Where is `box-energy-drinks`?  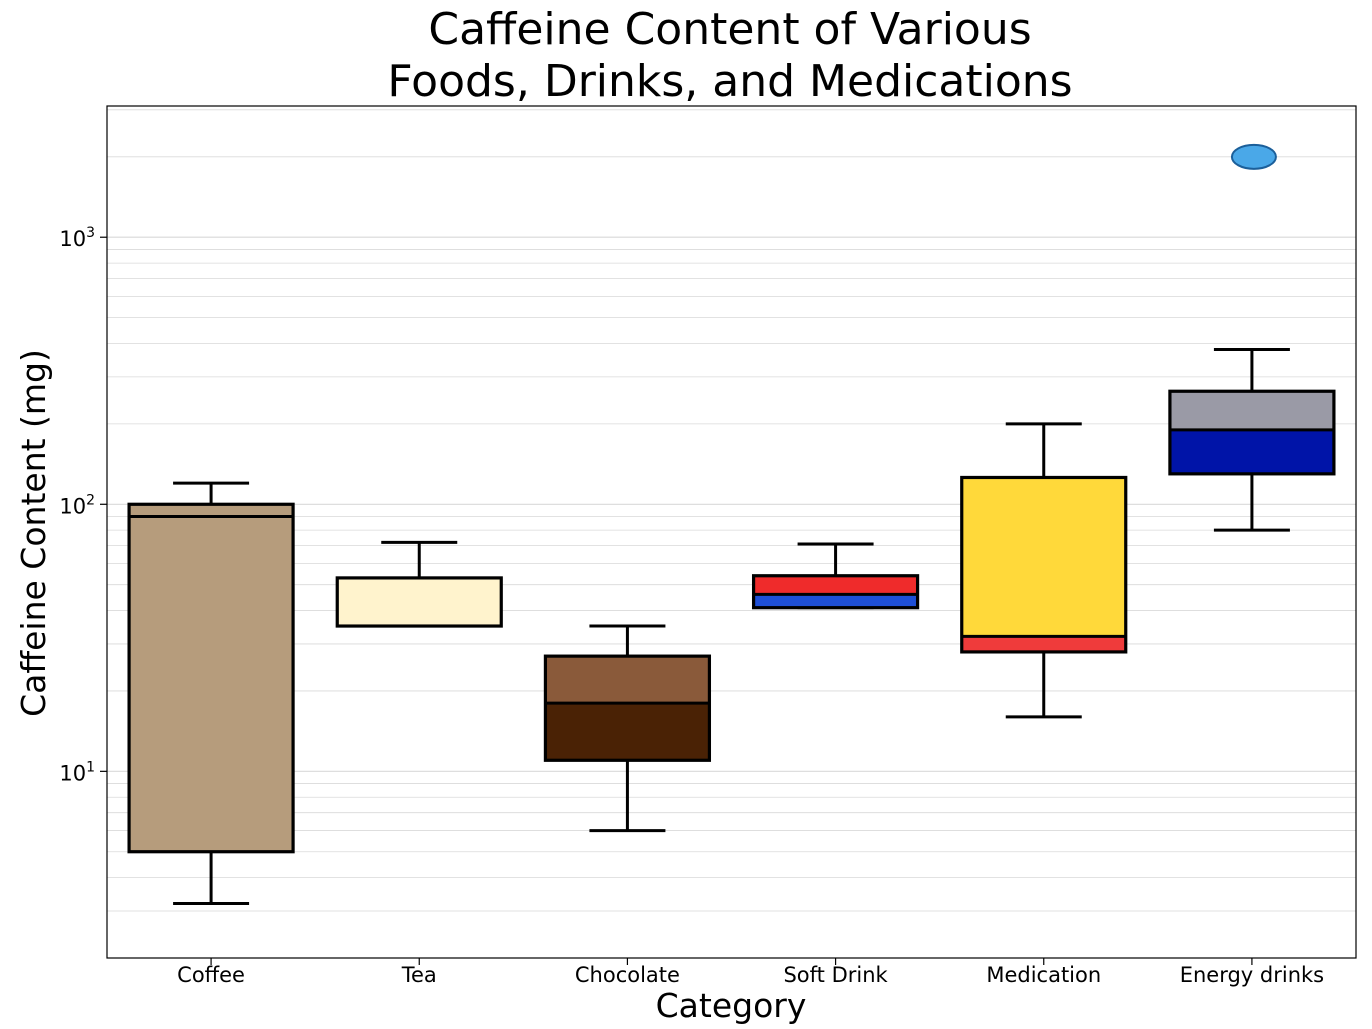 box-energy-drinks is located at coordinates (1252, 337).